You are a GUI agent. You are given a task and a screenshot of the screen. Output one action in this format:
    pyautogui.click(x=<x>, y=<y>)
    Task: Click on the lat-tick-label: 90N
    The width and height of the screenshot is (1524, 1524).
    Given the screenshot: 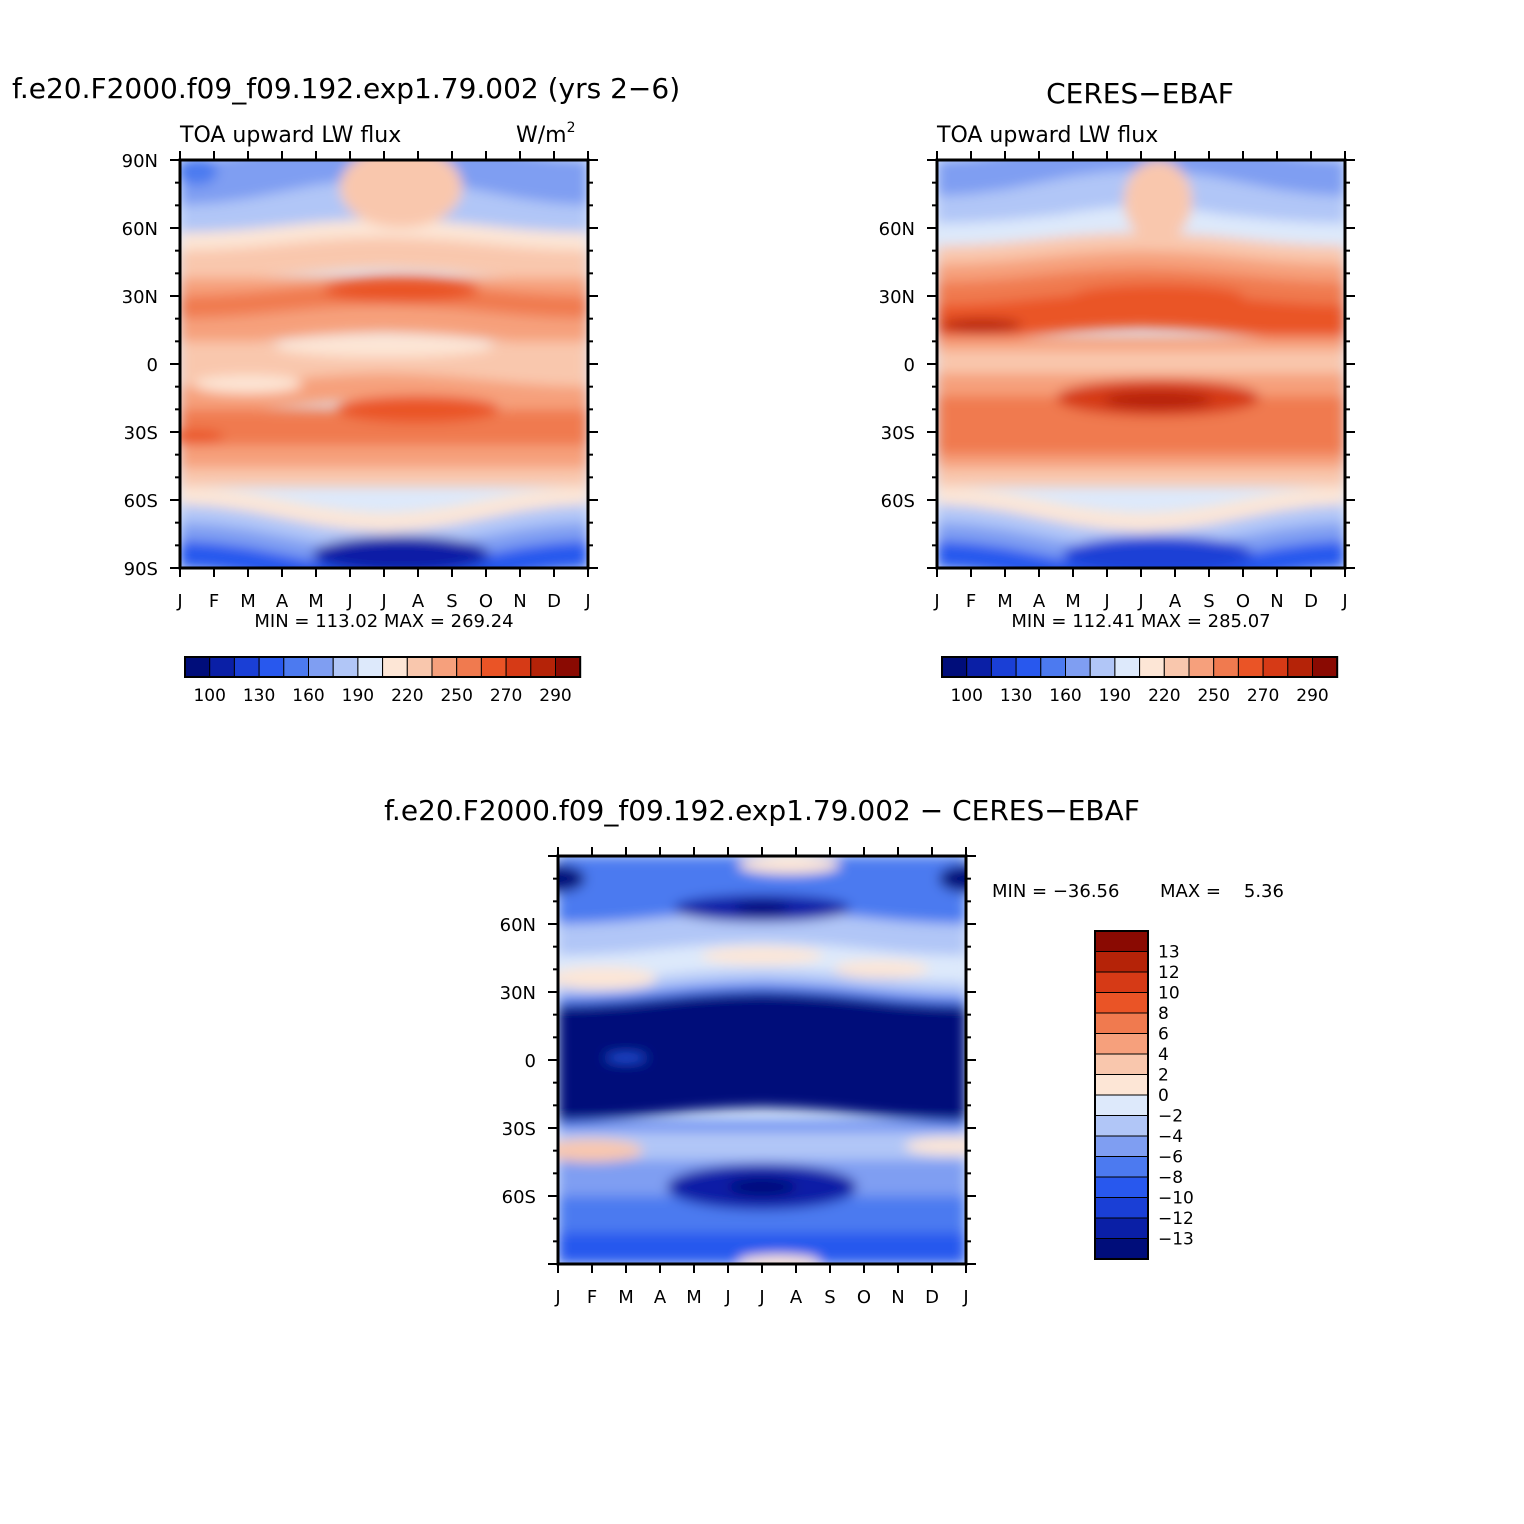 What is the action you would take?
    pyautogui.click(x=140, y=161)
    